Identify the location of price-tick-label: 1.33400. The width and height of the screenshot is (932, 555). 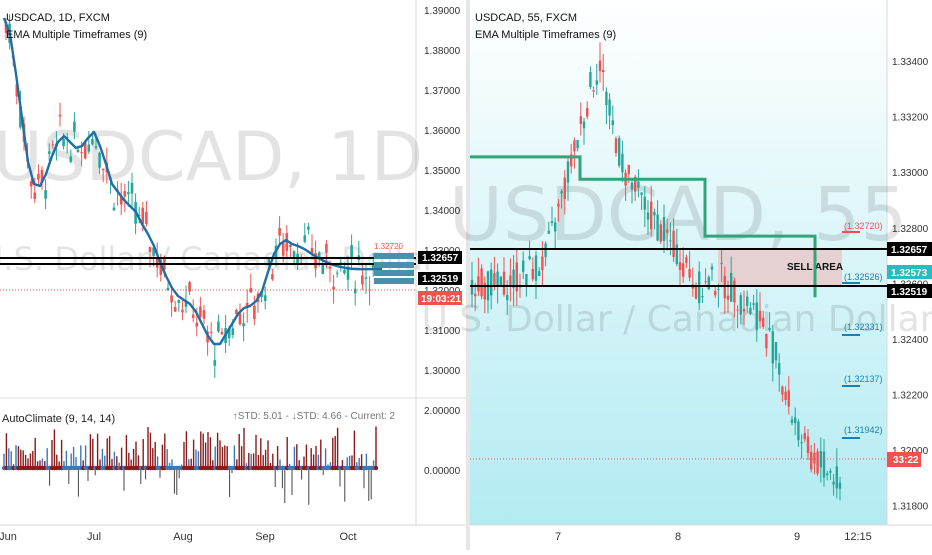
(910, 62).